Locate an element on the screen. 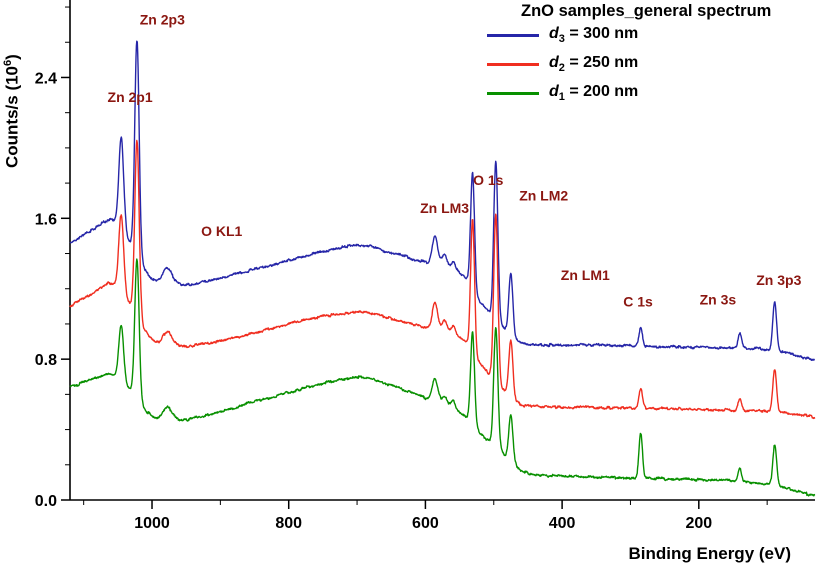 Image resolution: width=819 pixels, height=577 pixels. legend-swatch-d3 is located at coordinates (513, 35).